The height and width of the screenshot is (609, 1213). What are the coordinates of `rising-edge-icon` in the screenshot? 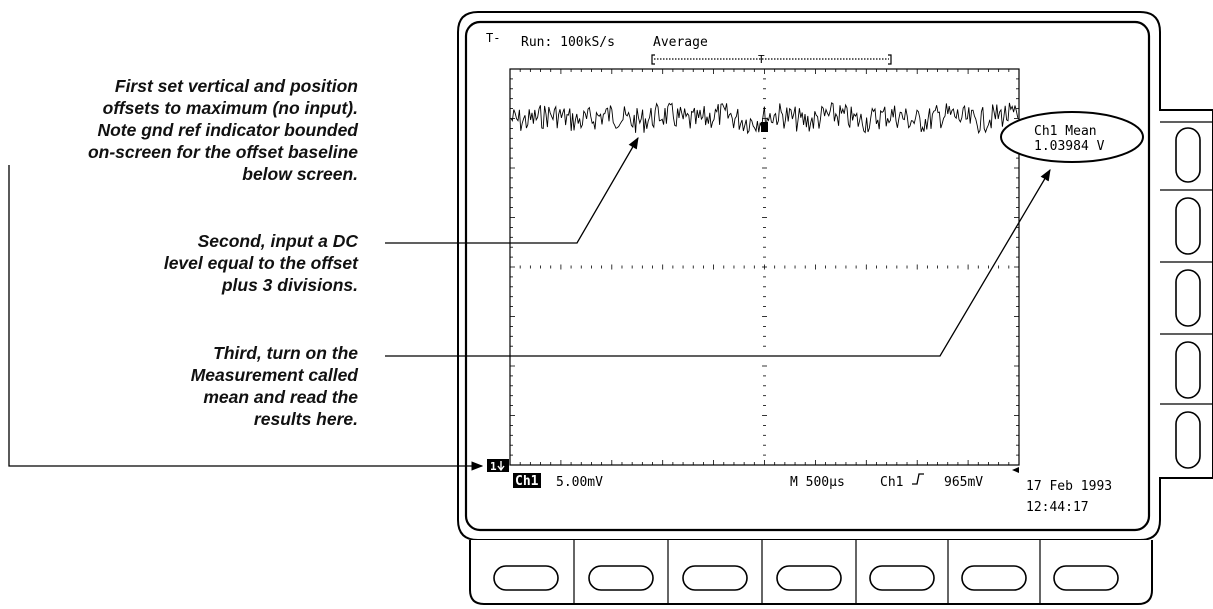 It's located at (918, 479).